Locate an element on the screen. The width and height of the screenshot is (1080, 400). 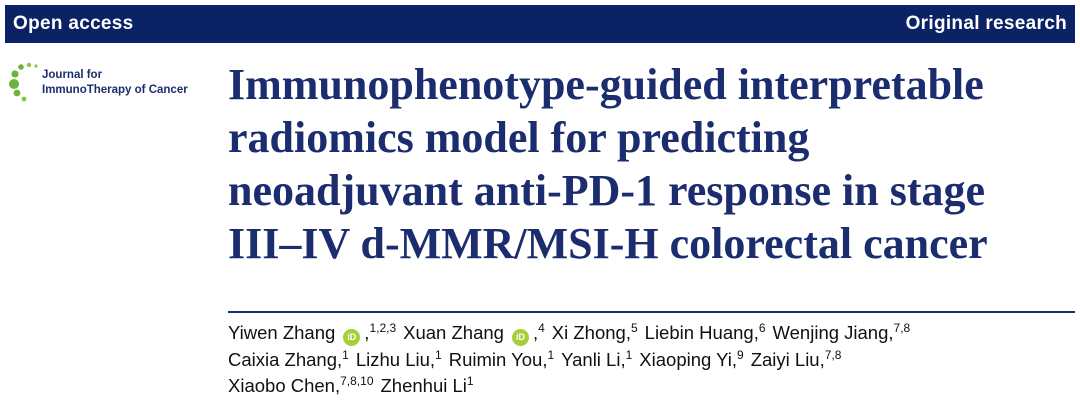
author-line: Xiaobo Chen,7,8,10 Zhenhui Li1 is located at coordinates (569, 386).